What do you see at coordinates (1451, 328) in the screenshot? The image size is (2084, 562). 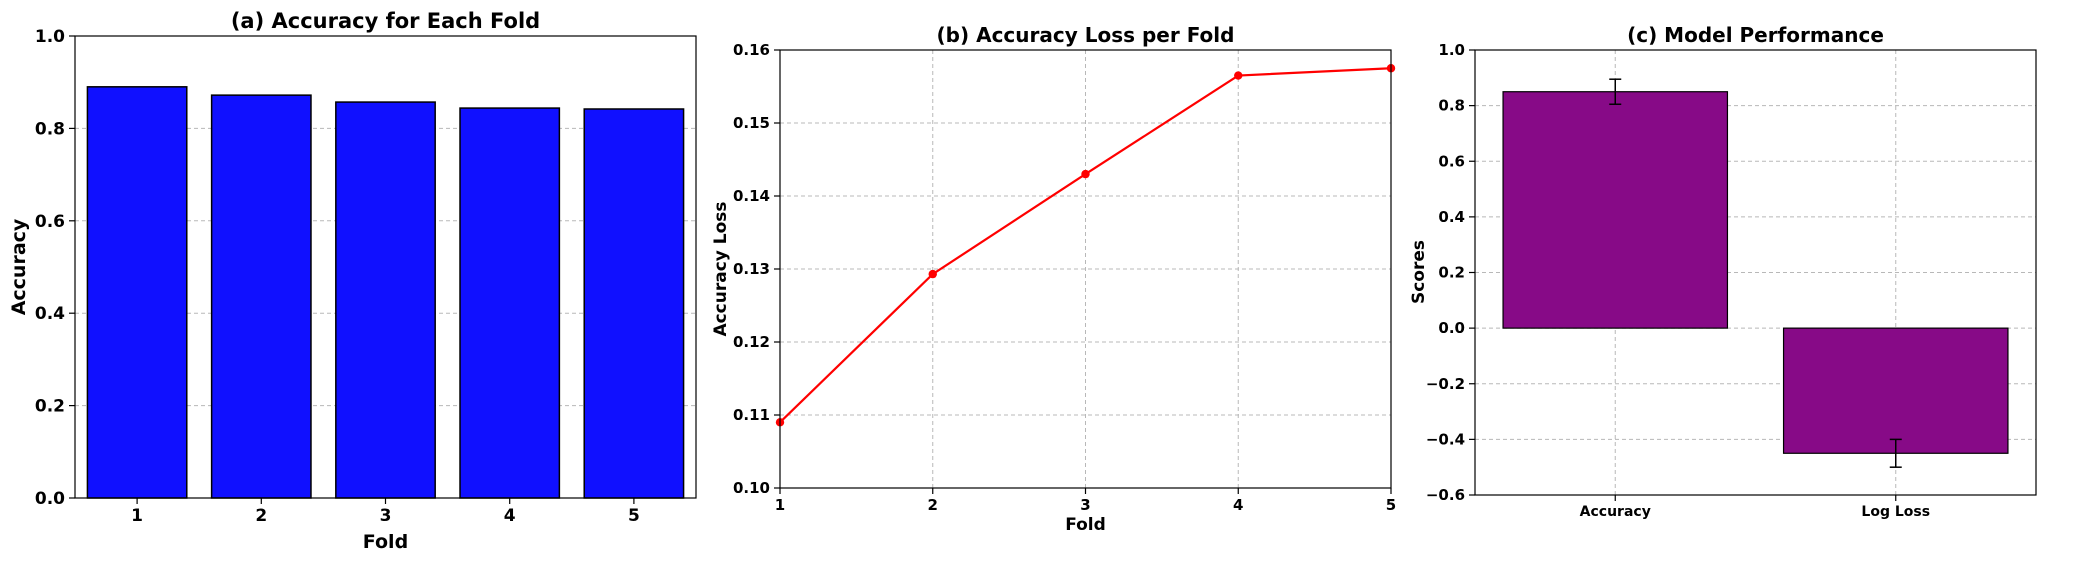 I see `panel-c-ytick-label: 0.0` at bounding box center [1451, 328].